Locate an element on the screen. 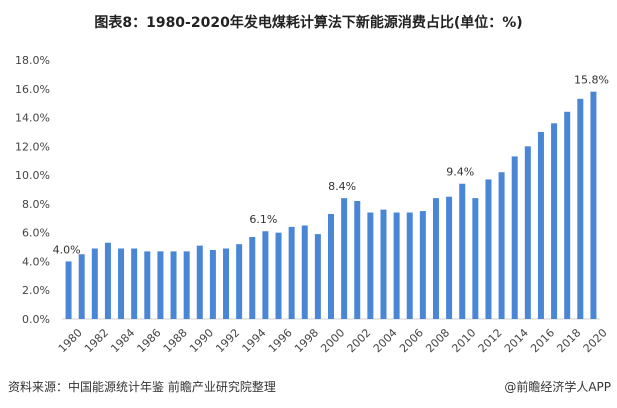  y-tick-label: 16.0% is located at coordinates (32, 89).